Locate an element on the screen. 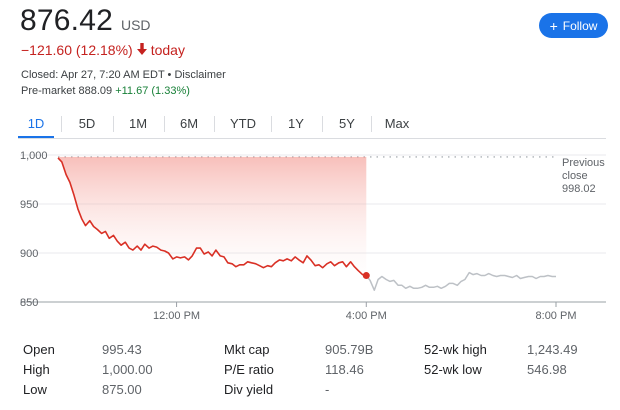  regular-session-area is located at coordinates (212, 216).